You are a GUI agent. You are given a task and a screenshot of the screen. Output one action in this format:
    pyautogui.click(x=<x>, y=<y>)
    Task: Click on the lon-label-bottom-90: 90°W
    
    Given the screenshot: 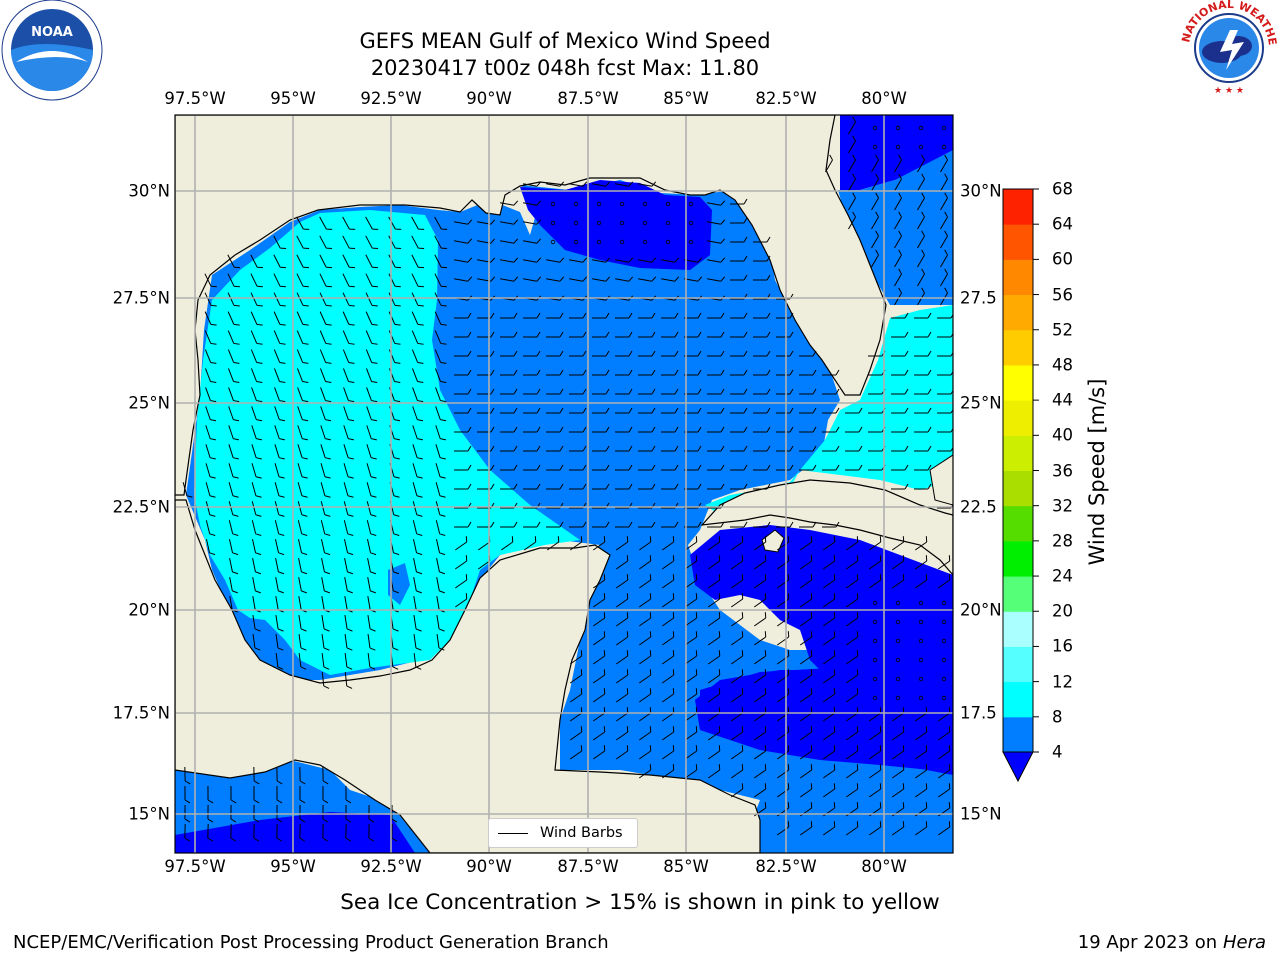 What is the action you would take?
    pyautogui.click(x=489, y=866)
    